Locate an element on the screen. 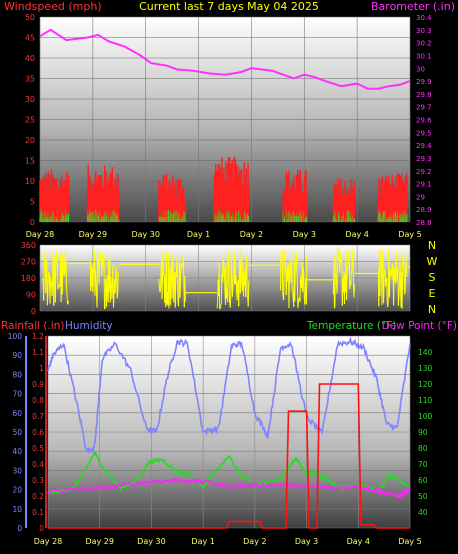 This screenshot has width=458, height=554. direction-label-e: E is located at coordinates (432, 293).